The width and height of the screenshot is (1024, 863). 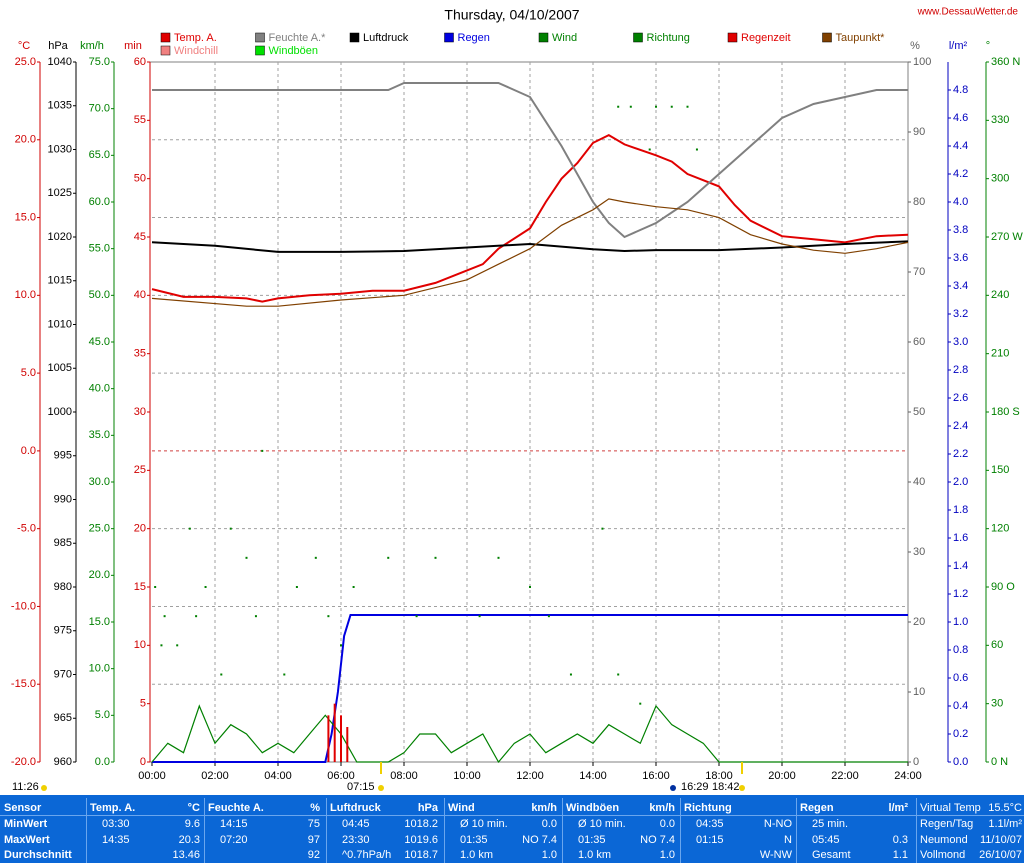 I want to click on x-tick-label: 02:00, so click(x=215, y=776).